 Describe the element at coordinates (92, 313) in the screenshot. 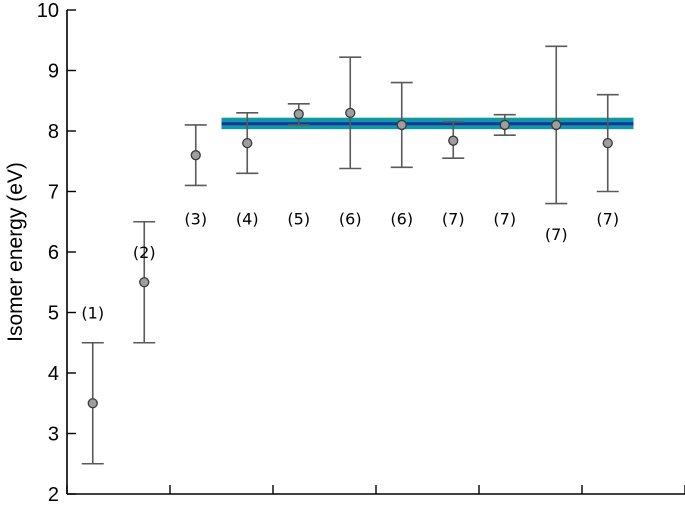

I see `point-label: (1)` at that location.